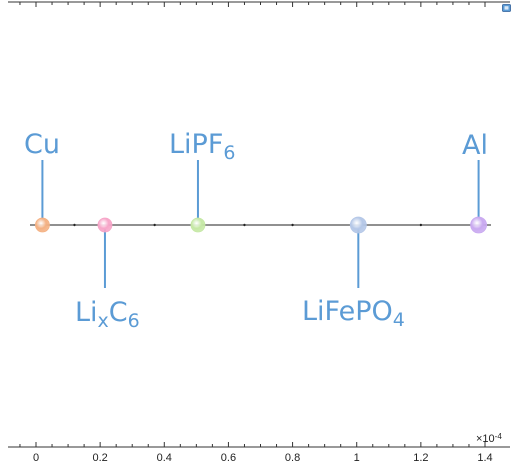 The height and width of the screenshot is (467, 515). I want to click on x-tick-label: 0.8, so click(292, 458).